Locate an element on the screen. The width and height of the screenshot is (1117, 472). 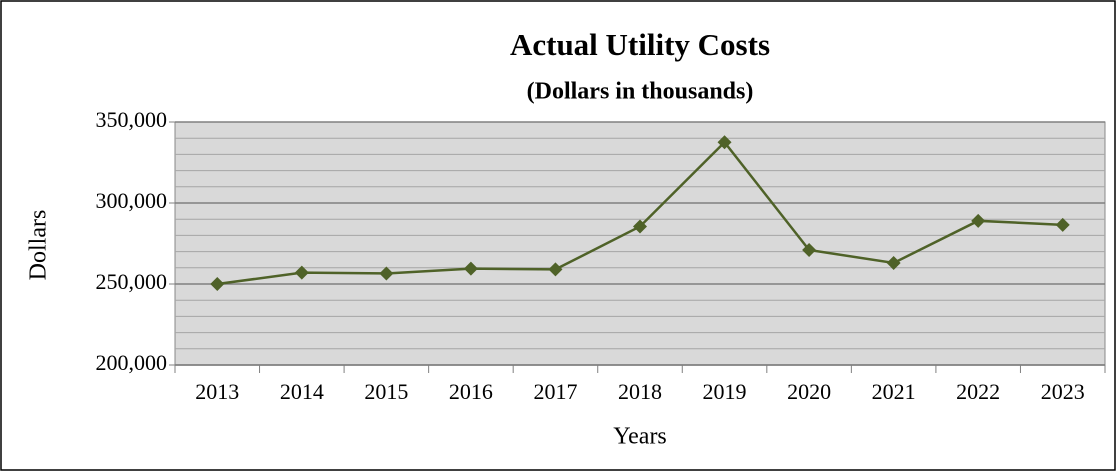
x-tick-label: 2019 is located at coordinates (725, 391).